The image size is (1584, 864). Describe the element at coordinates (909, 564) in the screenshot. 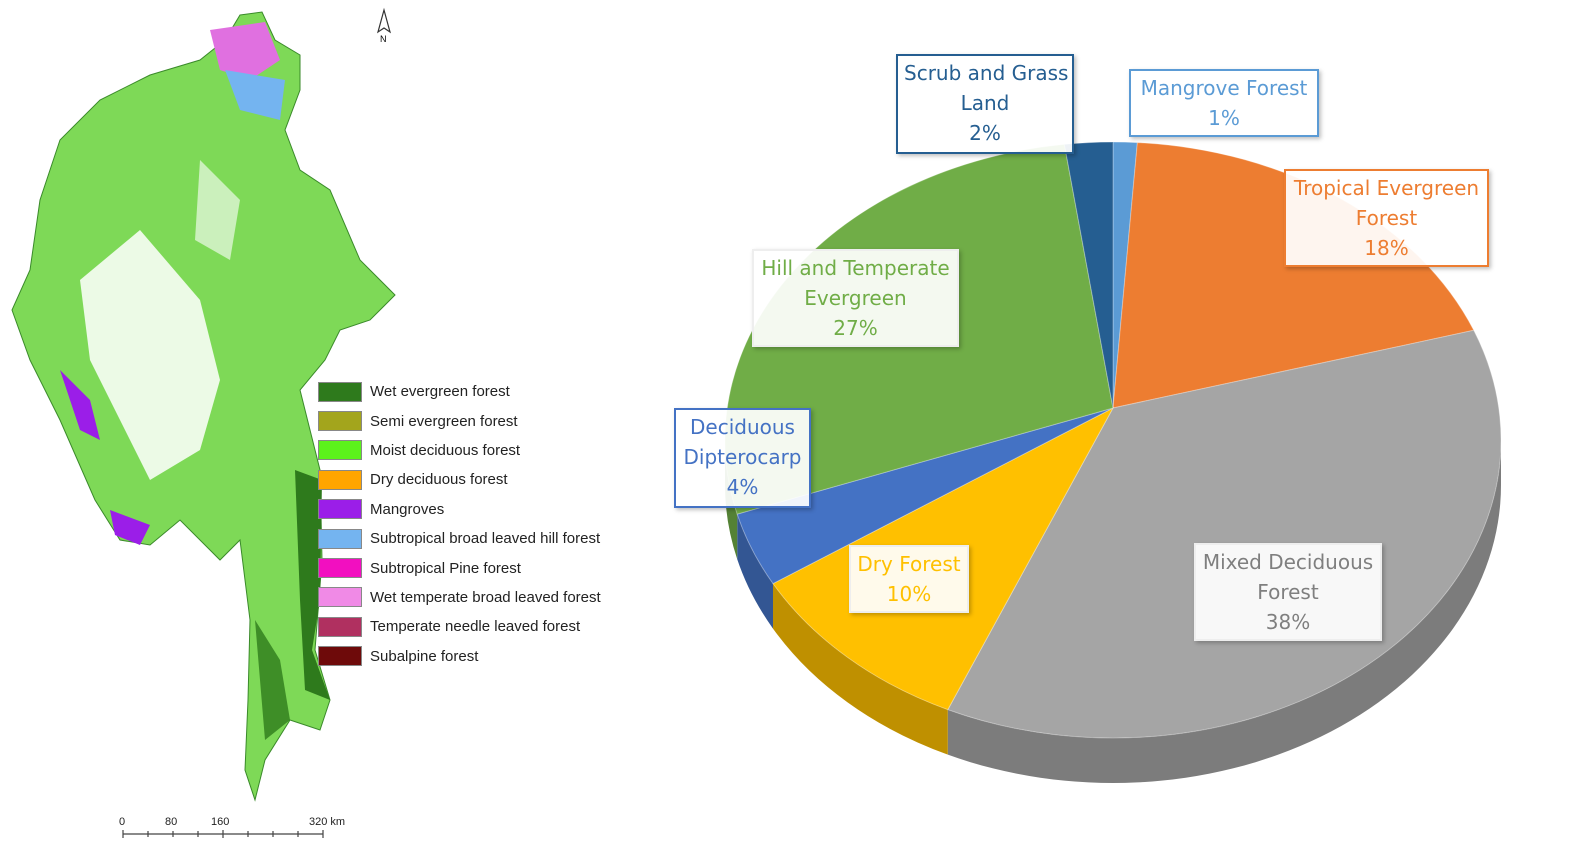

I see `label-name: Dry Forest` at that location.